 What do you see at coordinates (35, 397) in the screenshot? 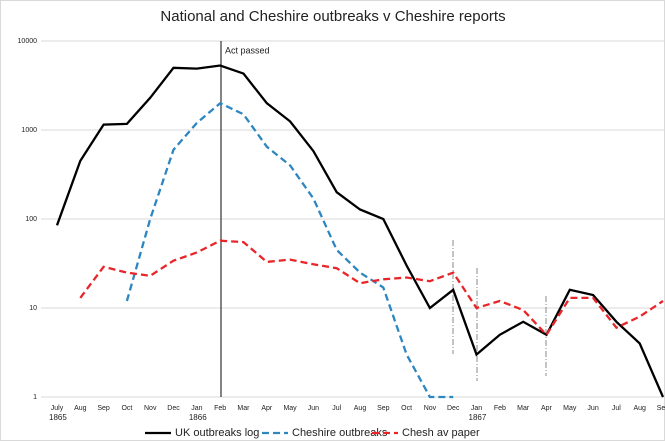
I see `y-tick-label: 1` at bounding box center [35, 397].